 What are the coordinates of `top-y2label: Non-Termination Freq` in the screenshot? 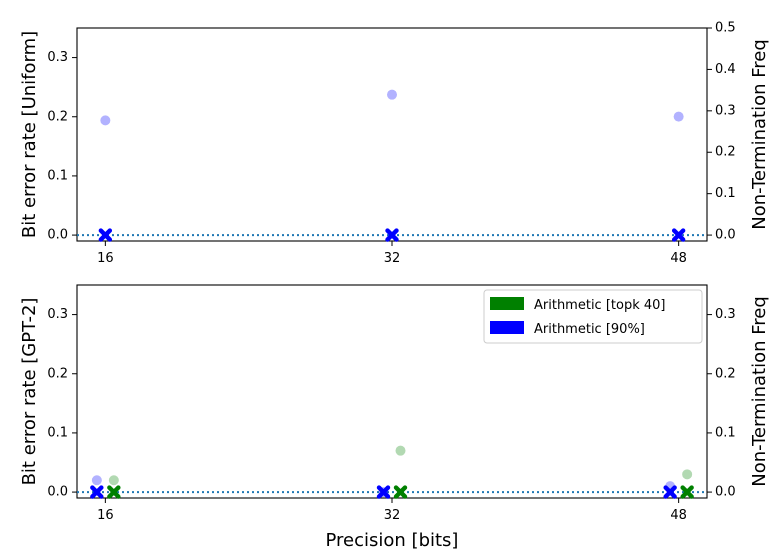 It's located at (759, 134).